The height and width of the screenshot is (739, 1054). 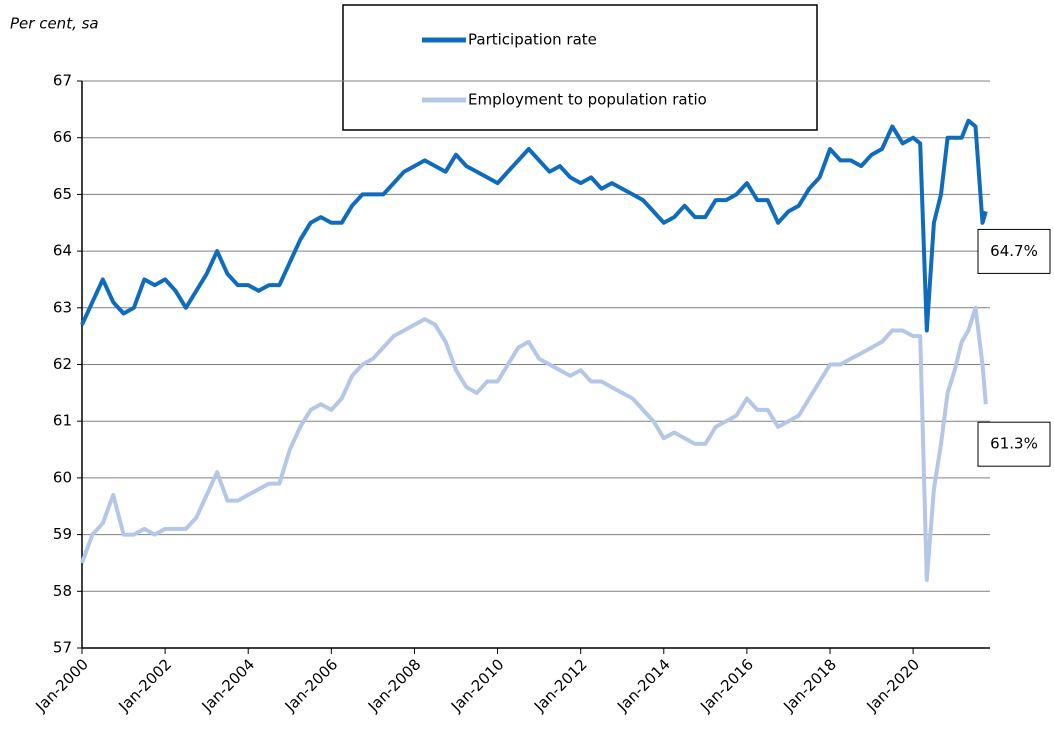 What do you see at coordinates (62, 648) in the screenshot?
I see `y-tick-label: 57` at bounding box center [62, 648].